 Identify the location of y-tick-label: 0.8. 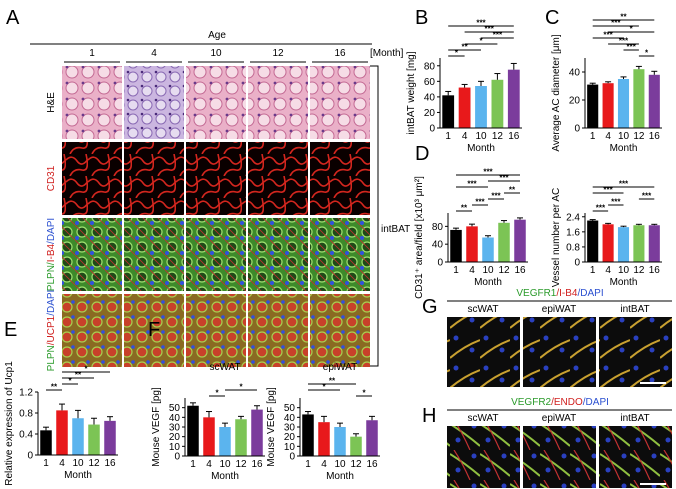
(573, 247).